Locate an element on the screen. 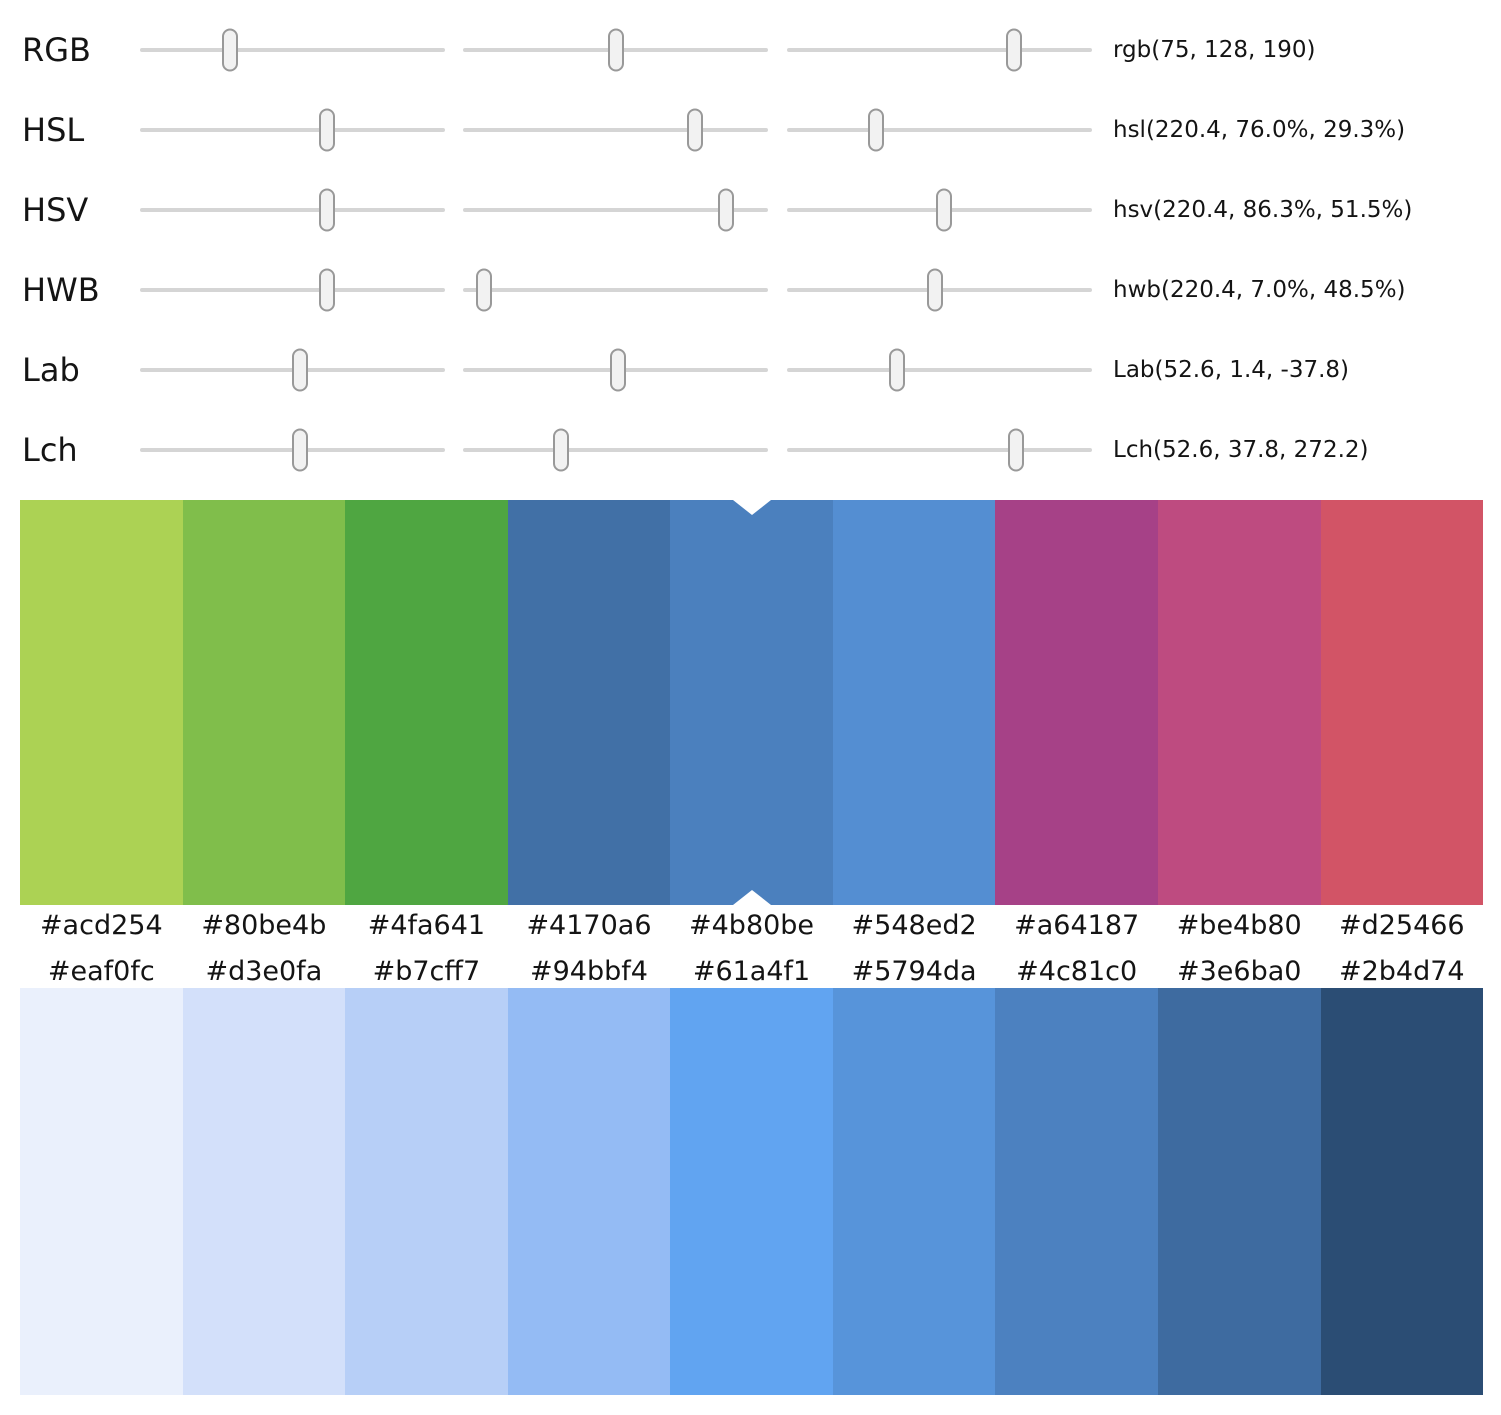 This screenshot has height=1415, width=1501. lab-a-slider-track is located at coordinates (615, 370).